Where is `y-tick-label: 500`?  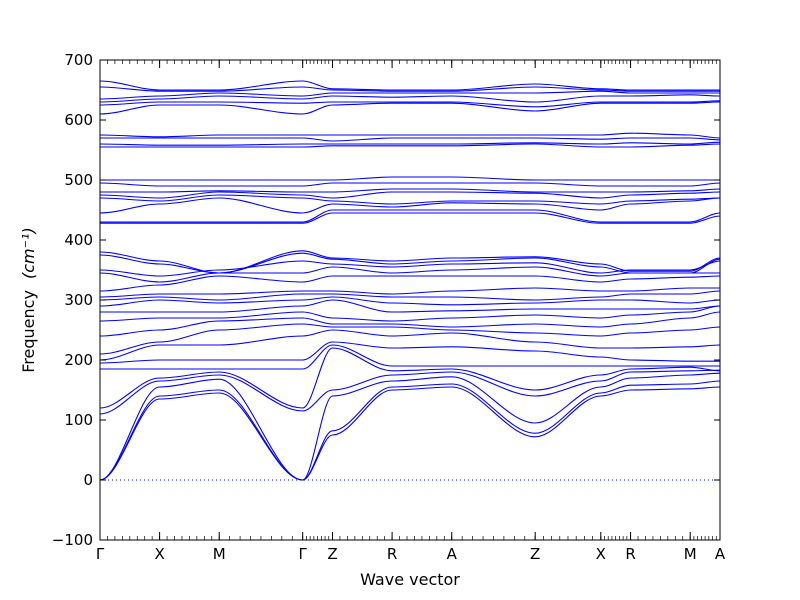 y-tick-label: 500 is located at coordinates (78, 180).